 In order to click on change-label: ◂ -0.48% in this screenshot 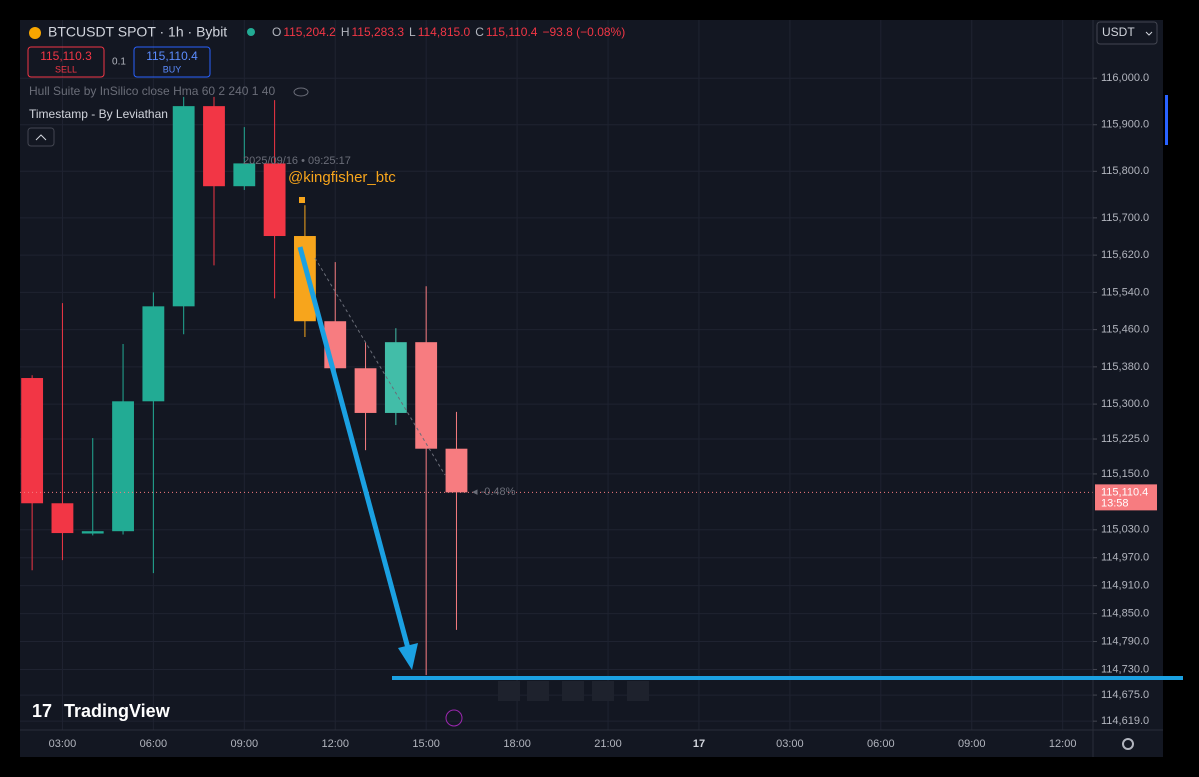, I will do `click(494, 492)`.